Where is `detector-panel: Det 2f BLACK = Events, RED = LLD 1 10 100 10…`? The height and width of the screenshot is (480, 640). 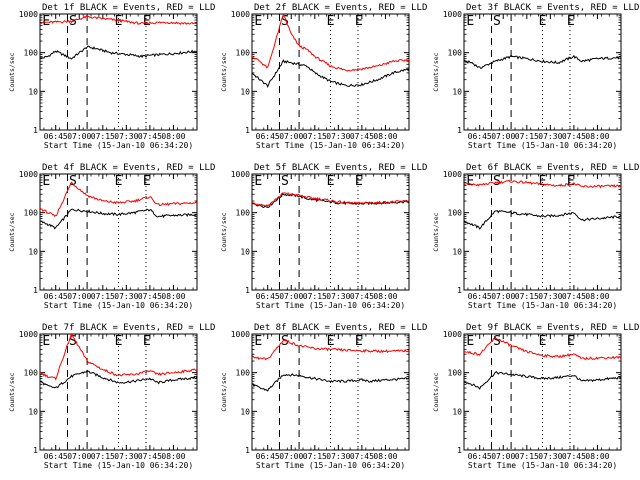 detector-panel: Det 2f BLACK = Events, RED = LLD 1 10 100 10… is located at coordinates (323, 76).